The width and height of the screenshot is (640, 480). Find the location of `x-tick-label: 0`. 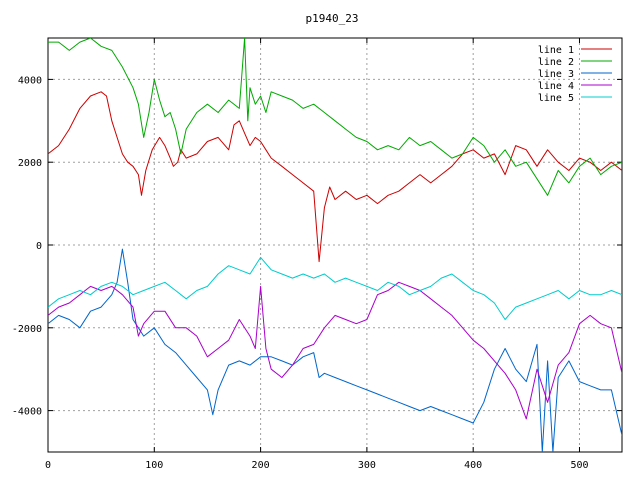

x-tick-label: 0 is located at coordinates (48, 465).